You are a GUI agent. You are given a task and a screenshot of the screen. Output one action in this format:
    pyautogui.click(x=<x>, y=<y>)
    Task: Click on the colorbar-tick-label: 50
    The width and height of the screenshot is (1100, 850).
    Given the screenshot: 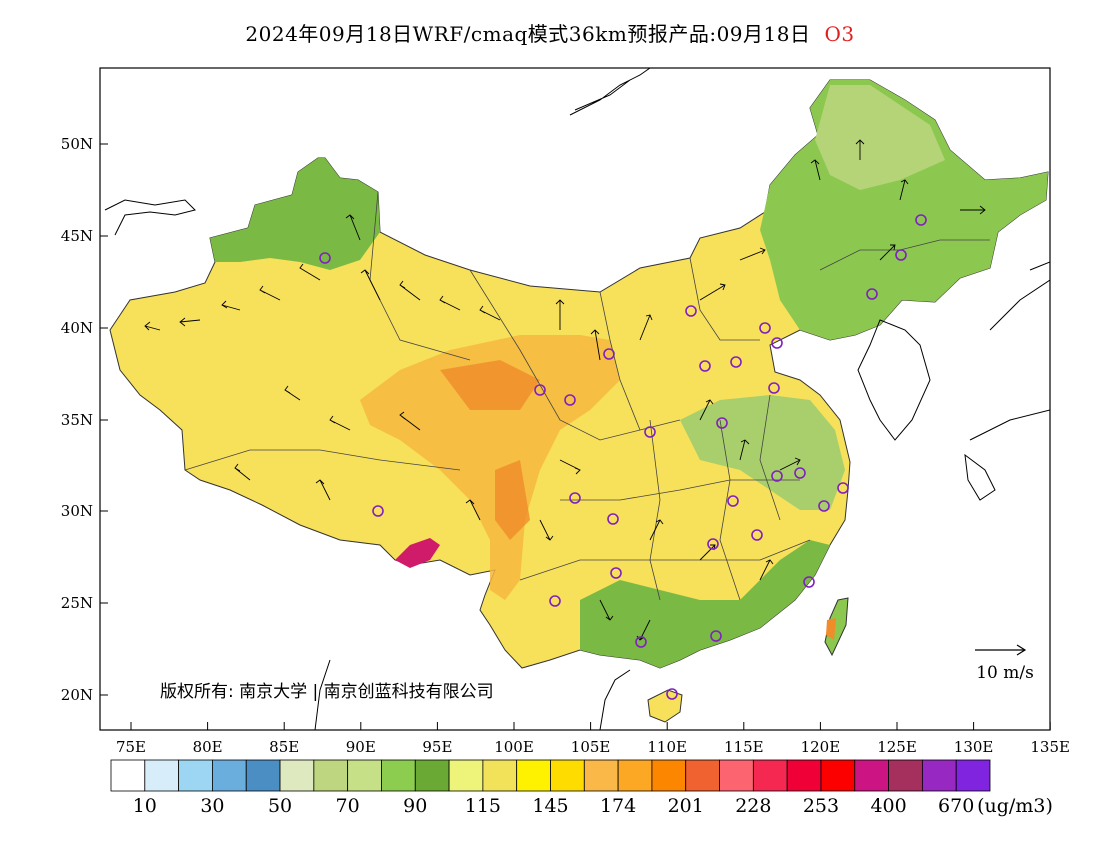 What is the action you would take?
    pyautogui.click(x=280, y=806)
    